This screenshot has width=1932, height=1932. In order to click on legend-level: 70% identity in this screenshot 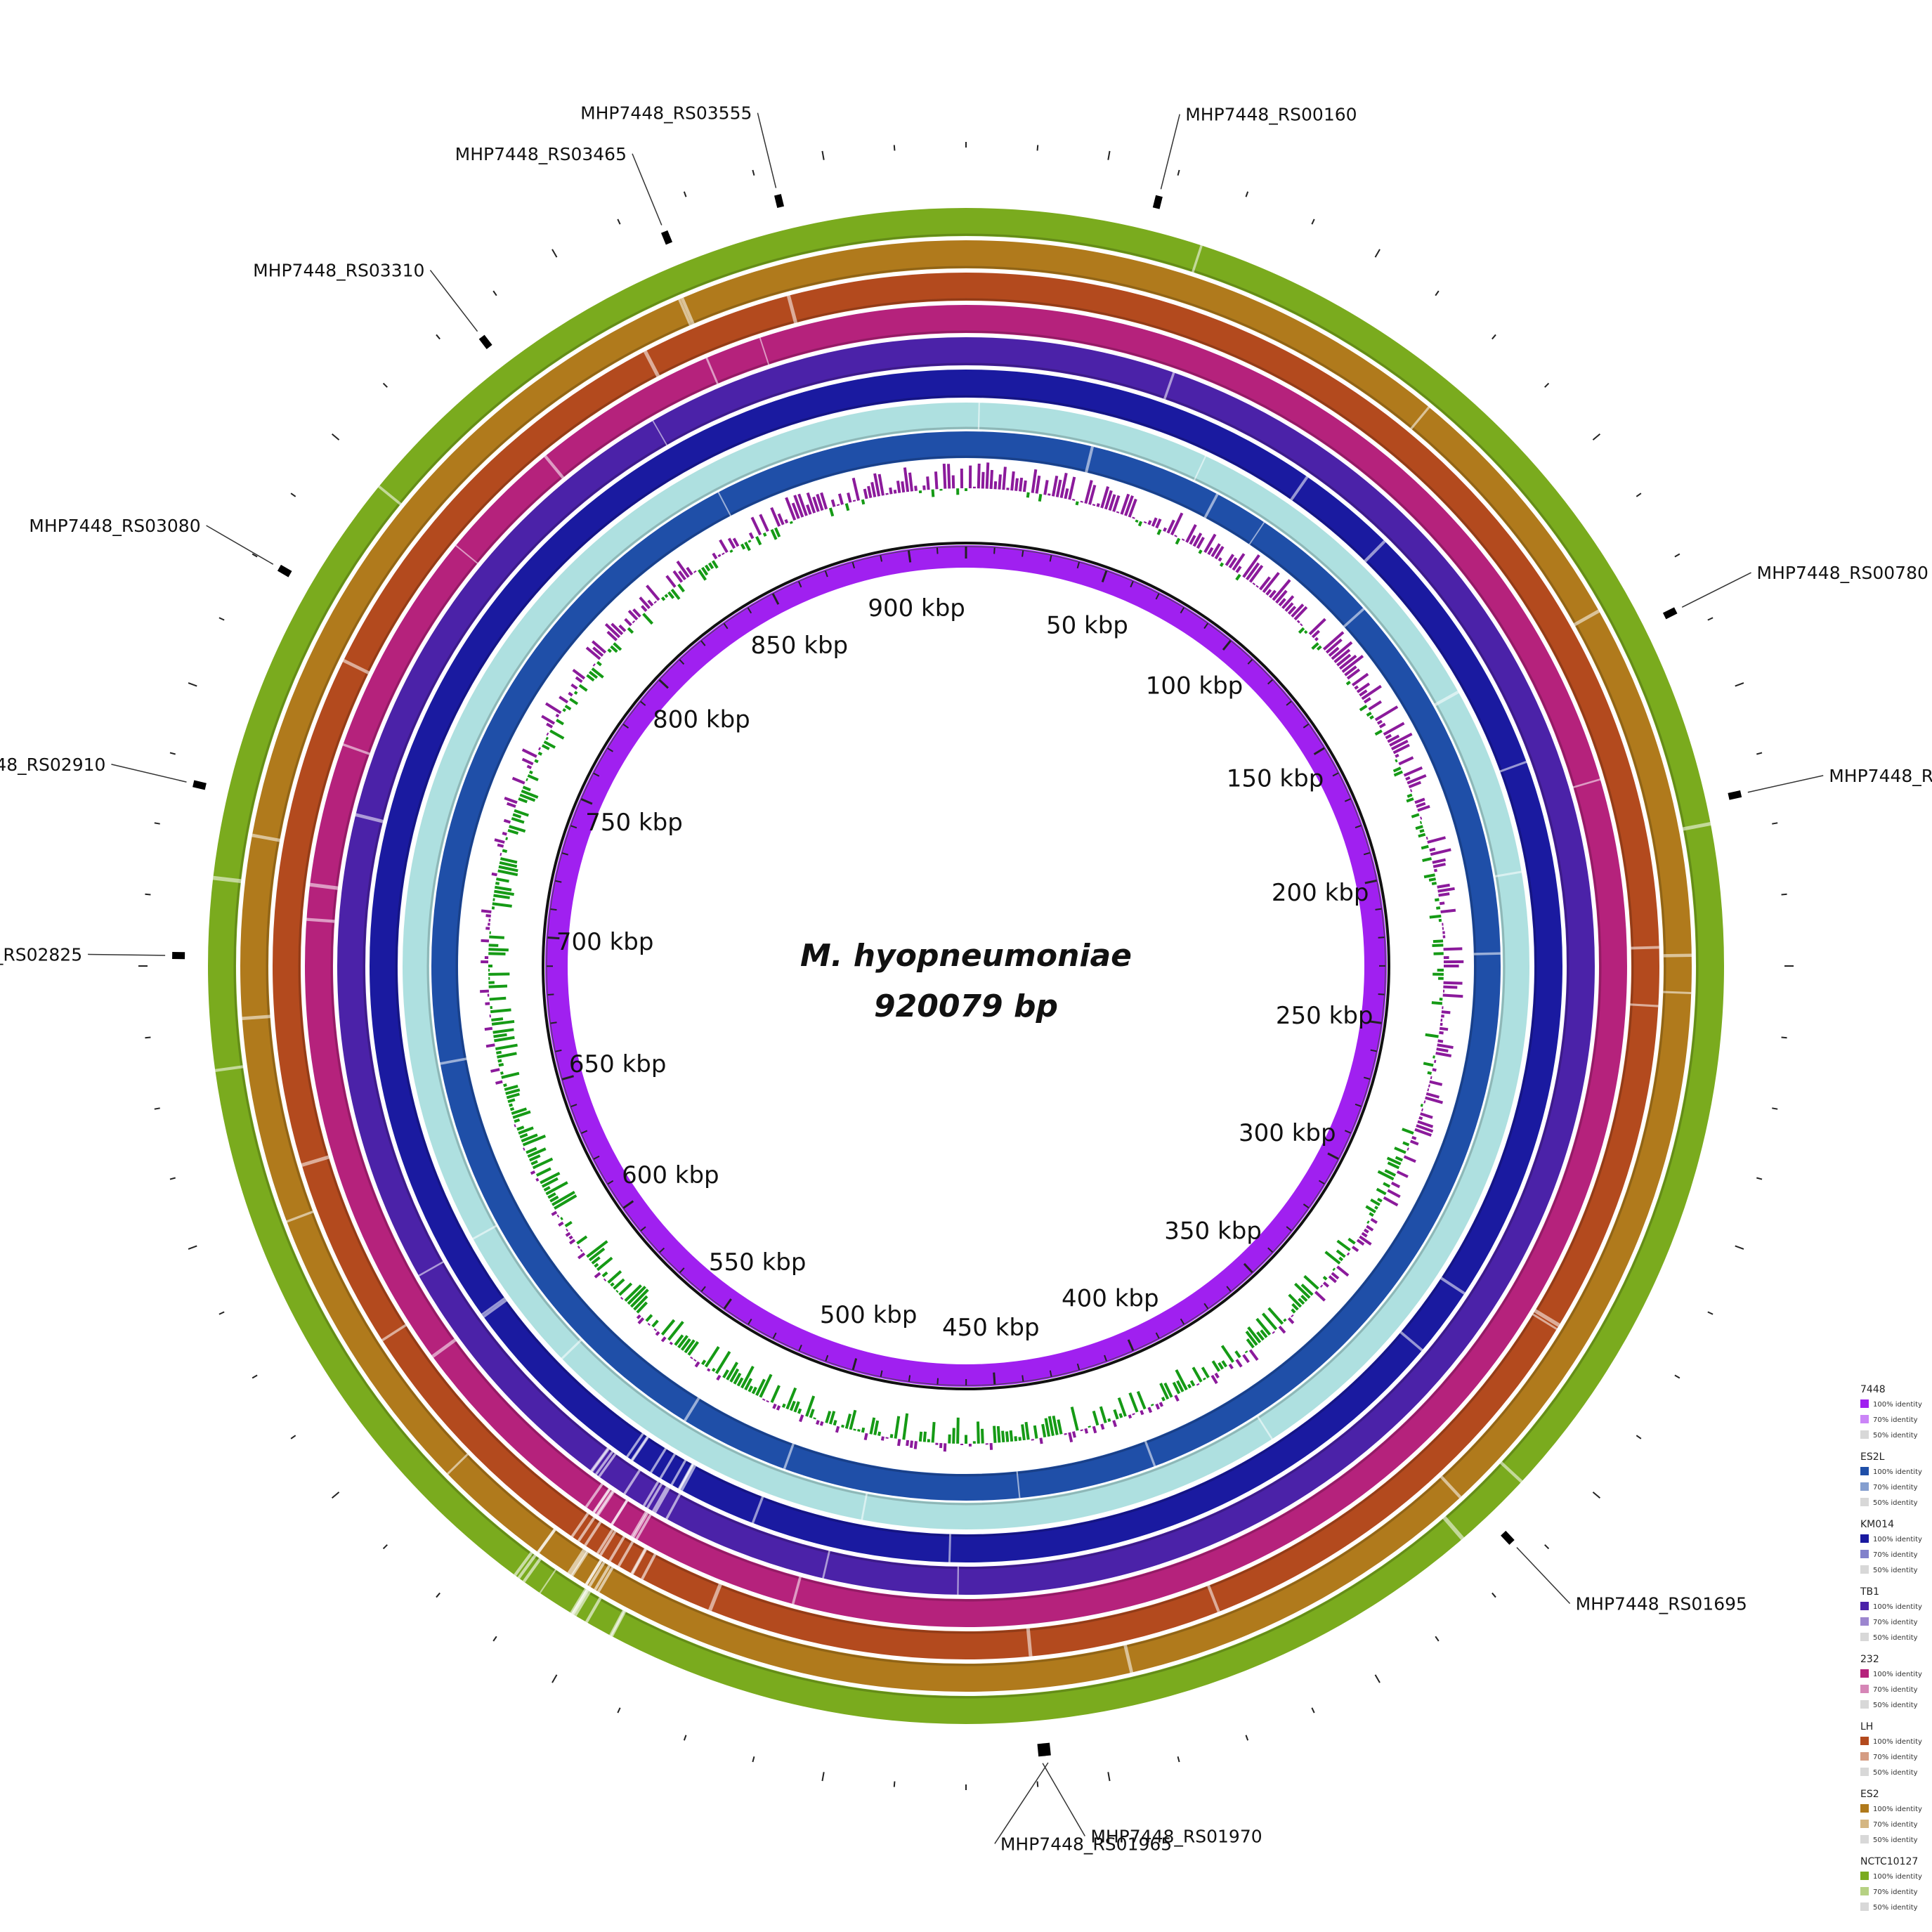, I will do `click(1895, 1420)`.